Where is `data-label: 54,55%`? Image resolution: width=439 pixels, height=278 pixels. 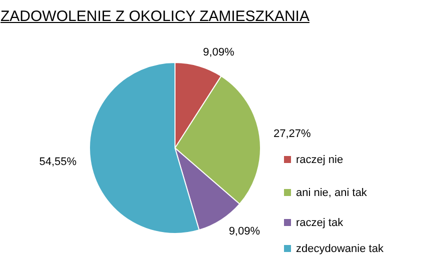
data-label: 54,55% is located at coordinates (58, 162).